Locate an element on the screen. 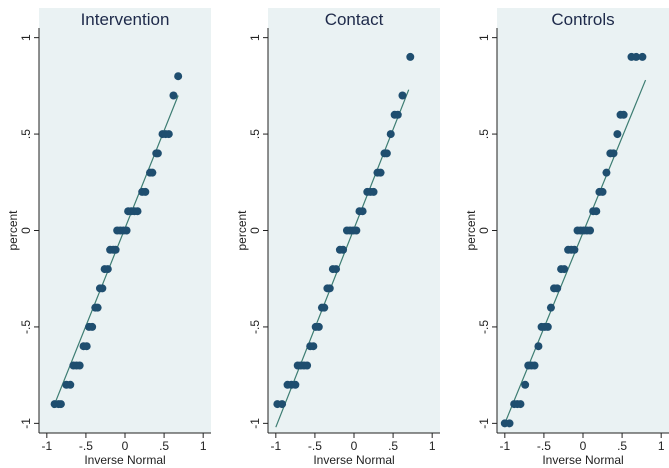 This screenshot has width=669, height=468. panel-title: Contact is located at coordinates (354, 19).